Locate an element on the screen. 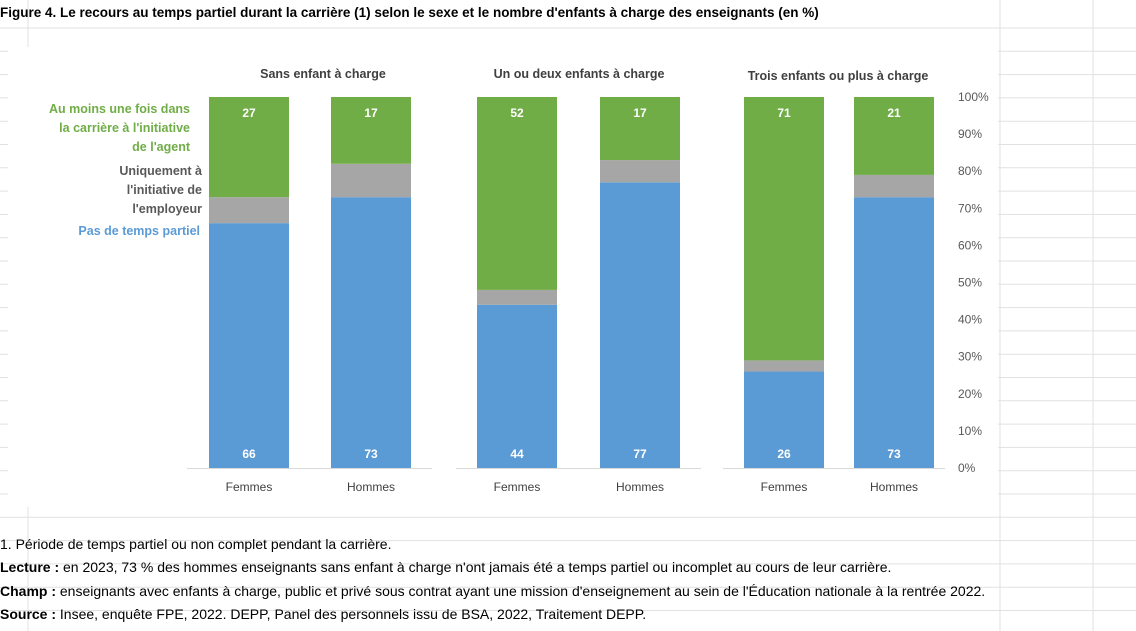 This screenshot has width=1136, height=631. legend-employeur: Uniquement à is located at coordinates (160, 171).